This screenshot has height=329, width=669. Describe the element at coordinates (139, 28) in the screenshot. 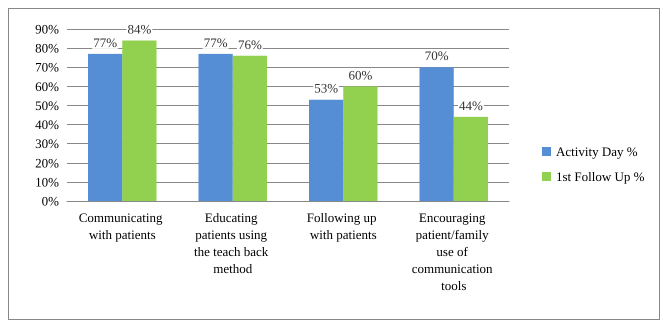

I see `data-label: 84%` at that location.